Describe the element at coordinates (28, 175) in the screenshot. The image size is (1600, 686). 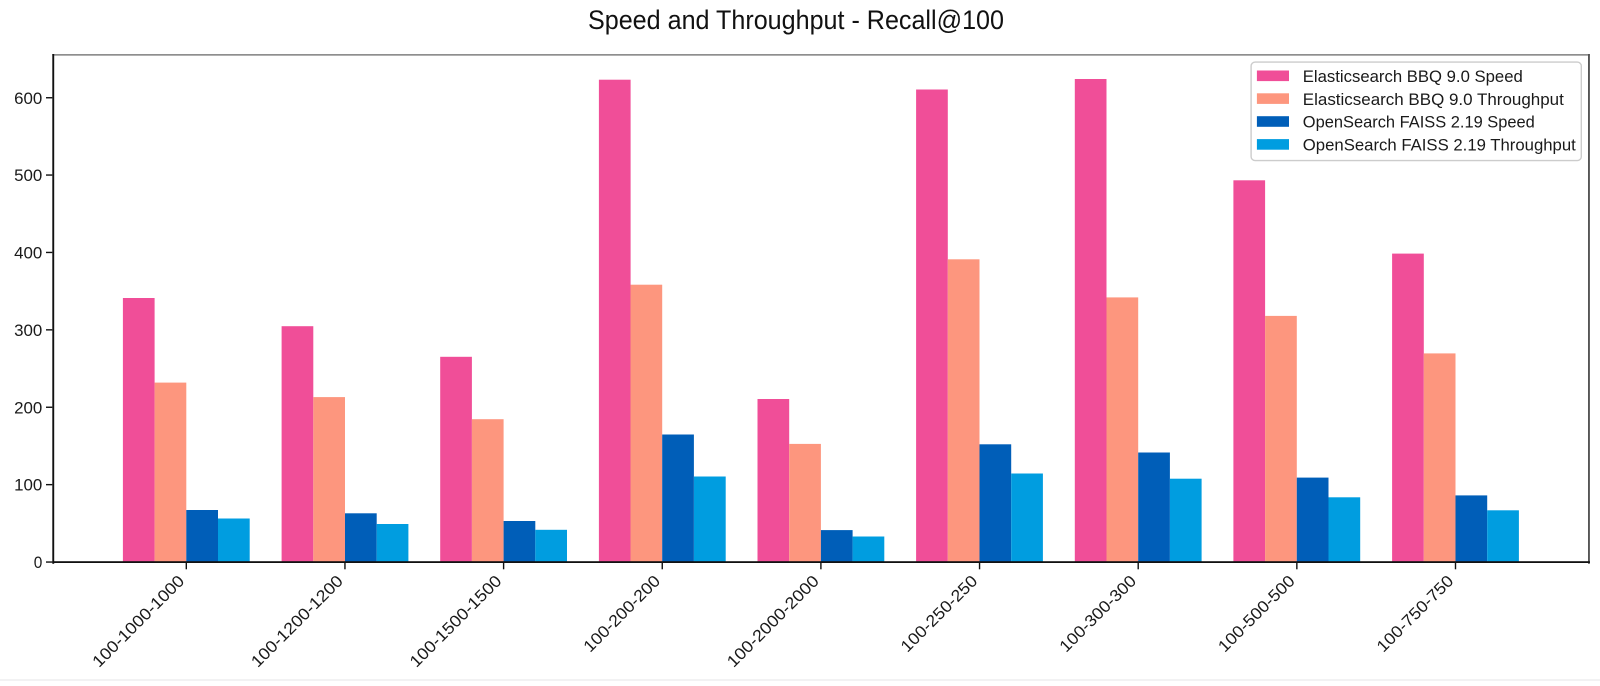
I see `svg-text: 500` at that location.